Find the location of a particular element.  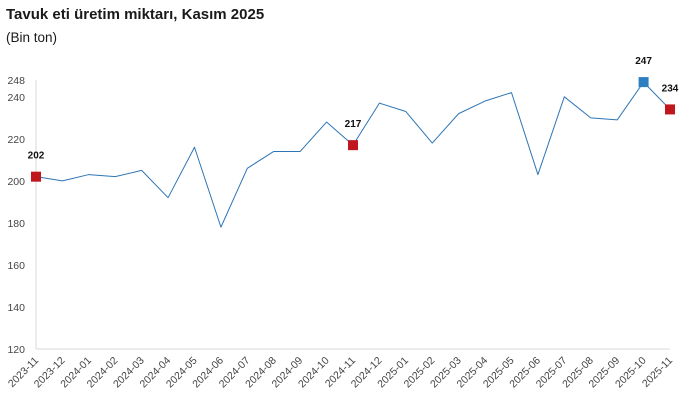

chart-subtitle: (Bin ton) is located at coordinates (32, 37).